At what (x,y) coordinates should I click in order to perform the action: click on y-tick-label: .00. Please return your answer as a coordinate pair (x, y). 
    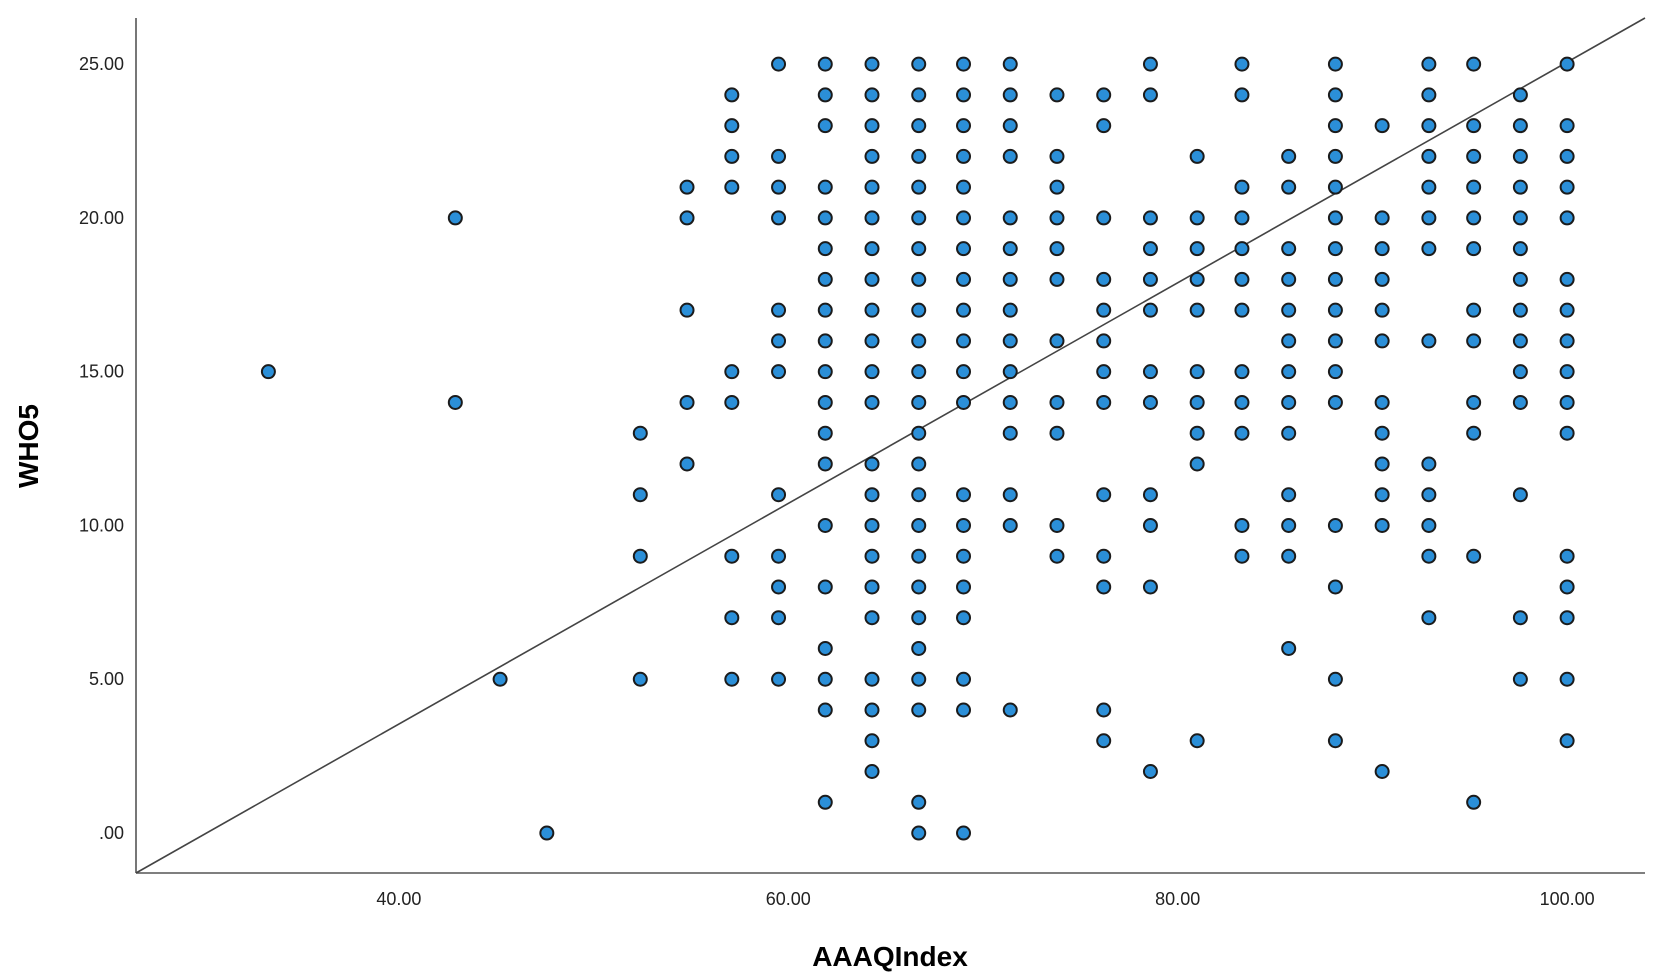
    Looking at the image, I should click on (111, 833).